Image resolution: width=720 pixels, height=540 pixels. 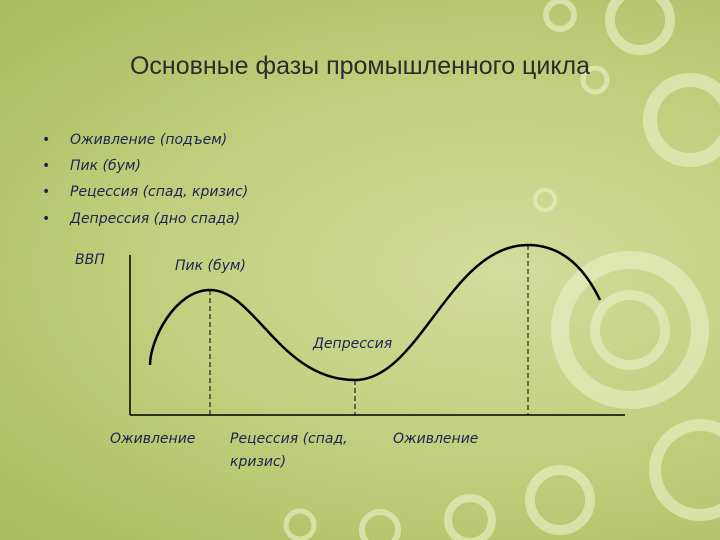 I want to click on bullet-text: Депрессия (дно спада), so click(x=155, y=219).